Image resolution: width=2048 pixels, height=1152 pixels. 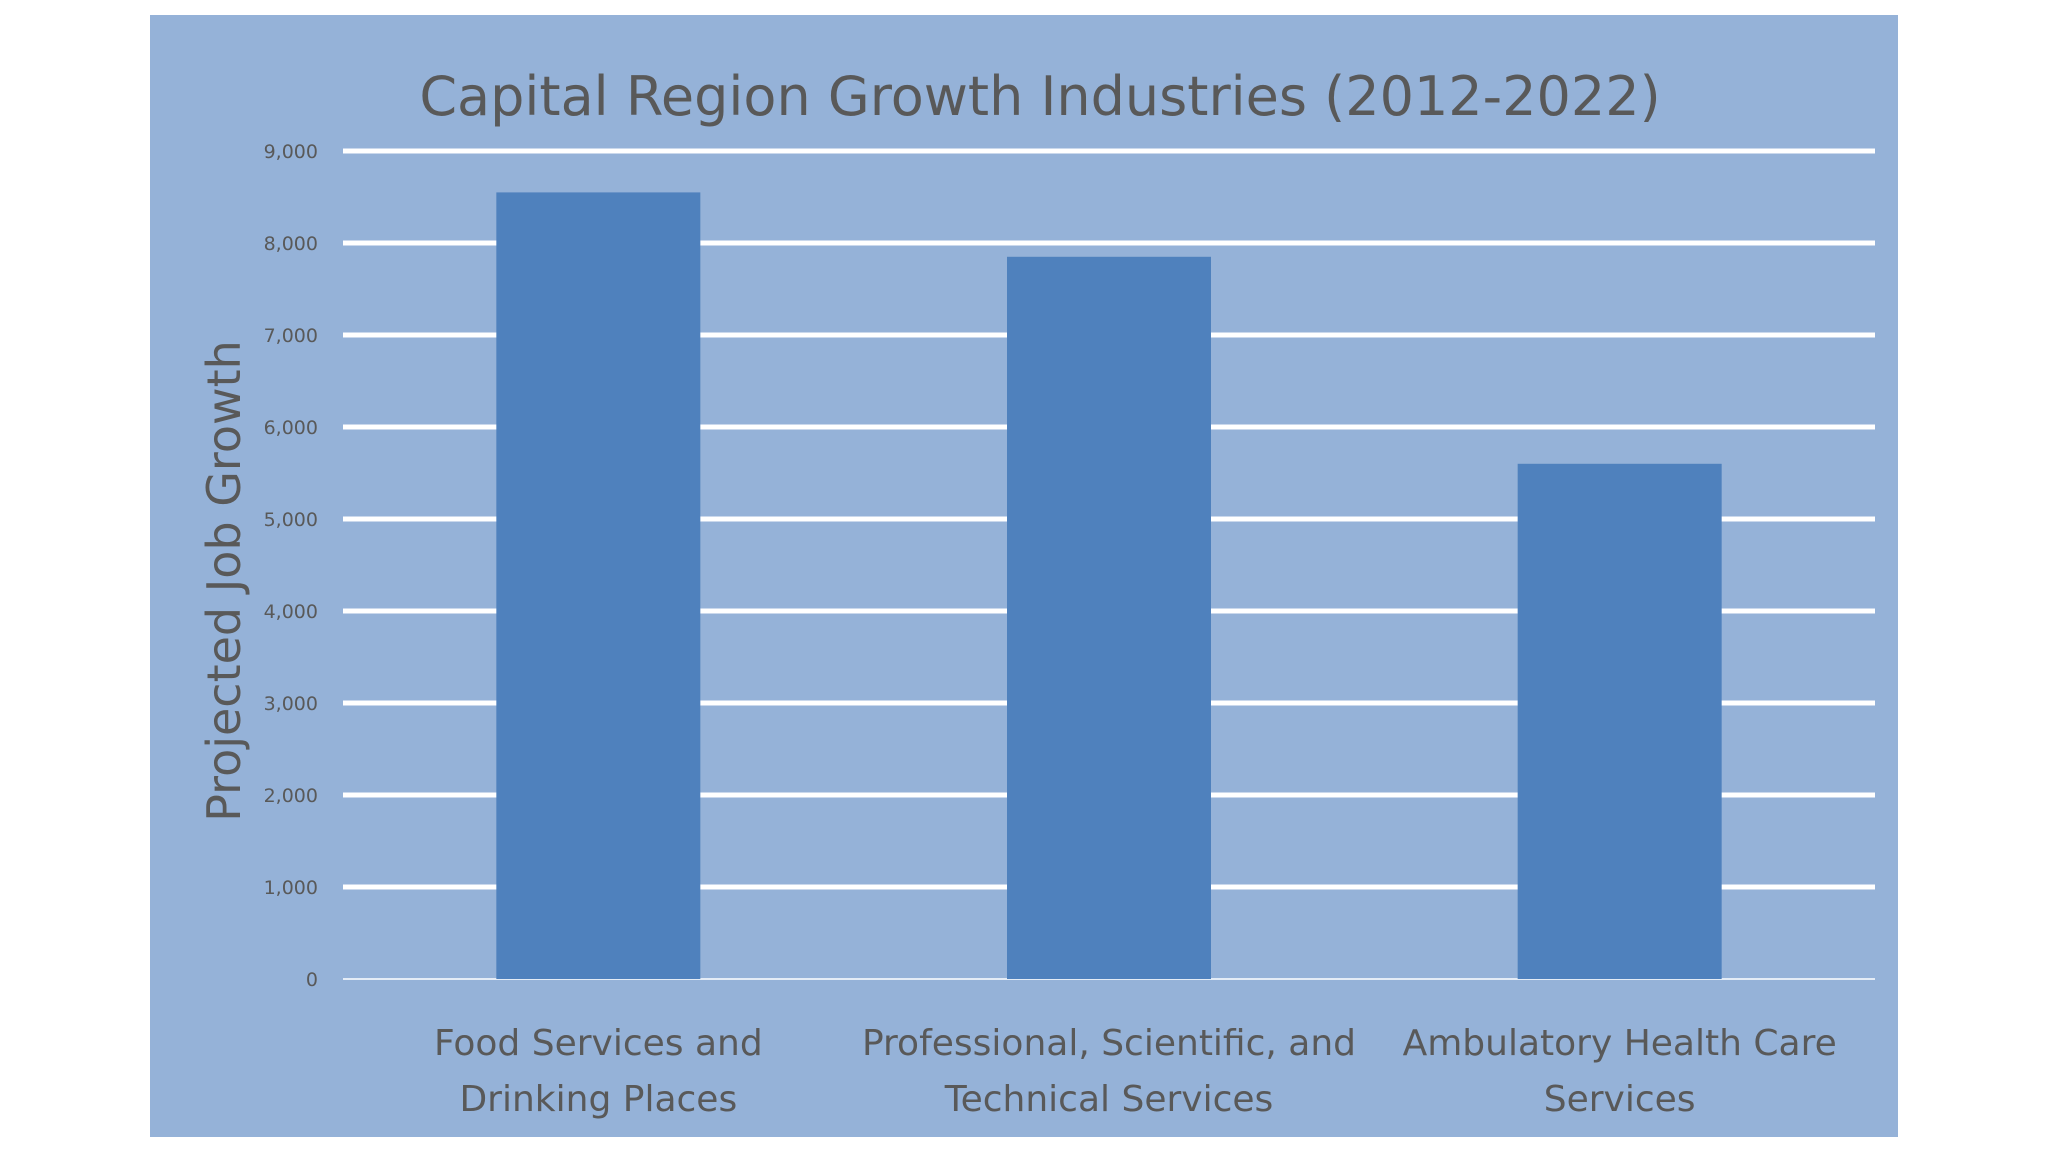 What do you see at coordinates (1620, 1043) in the screenshot?
I see `x-category-label-line: Ambulatory Health Care` at bounding box center [1620, 1043].